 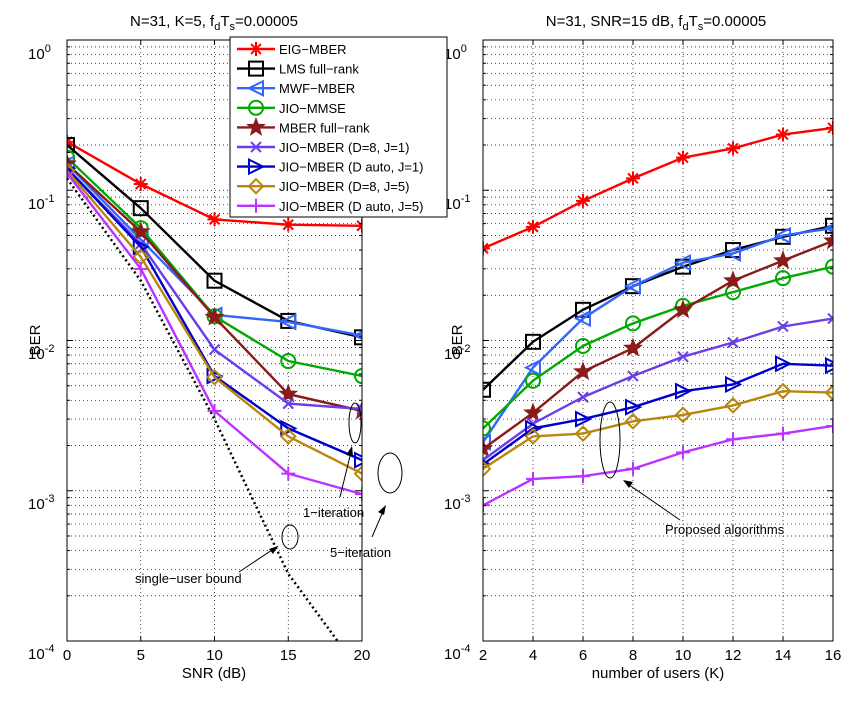 I want to click on one-iteration-label: 1−iteration, so click(x=333, y=512).